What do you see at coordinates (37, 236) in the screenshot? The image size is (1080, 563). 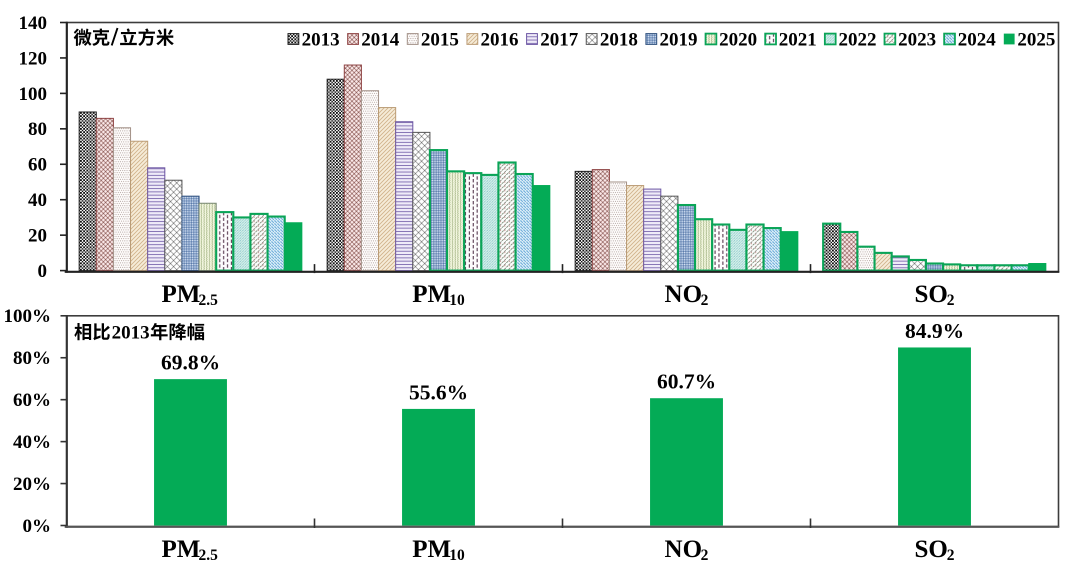 I see `svg-text: 20` at bounding box center [37, 236].